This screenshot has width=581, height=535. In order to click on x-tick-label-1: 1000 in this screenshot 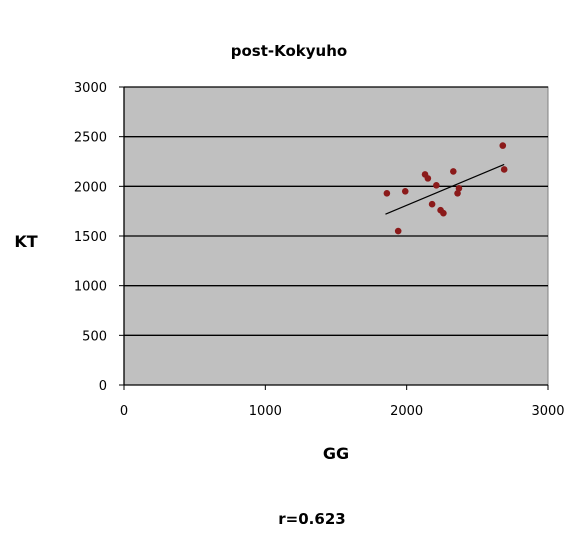, I will do `click(265, 411)`.